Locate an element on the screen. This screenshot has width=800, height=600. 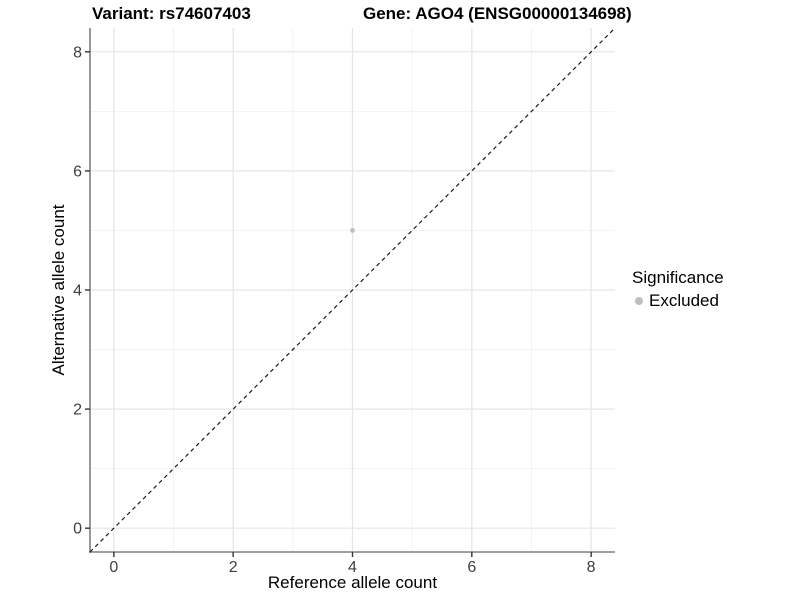
legend-item-label: Excluded is located at coordinates (684, 300).